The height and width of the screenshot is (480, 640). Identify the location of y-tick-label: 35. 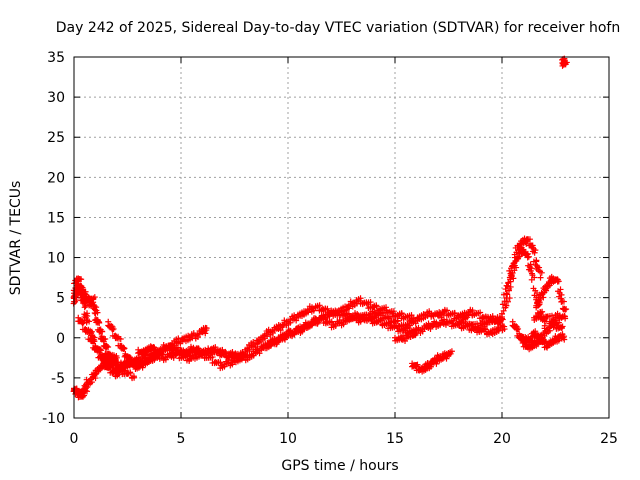
(56, 58).